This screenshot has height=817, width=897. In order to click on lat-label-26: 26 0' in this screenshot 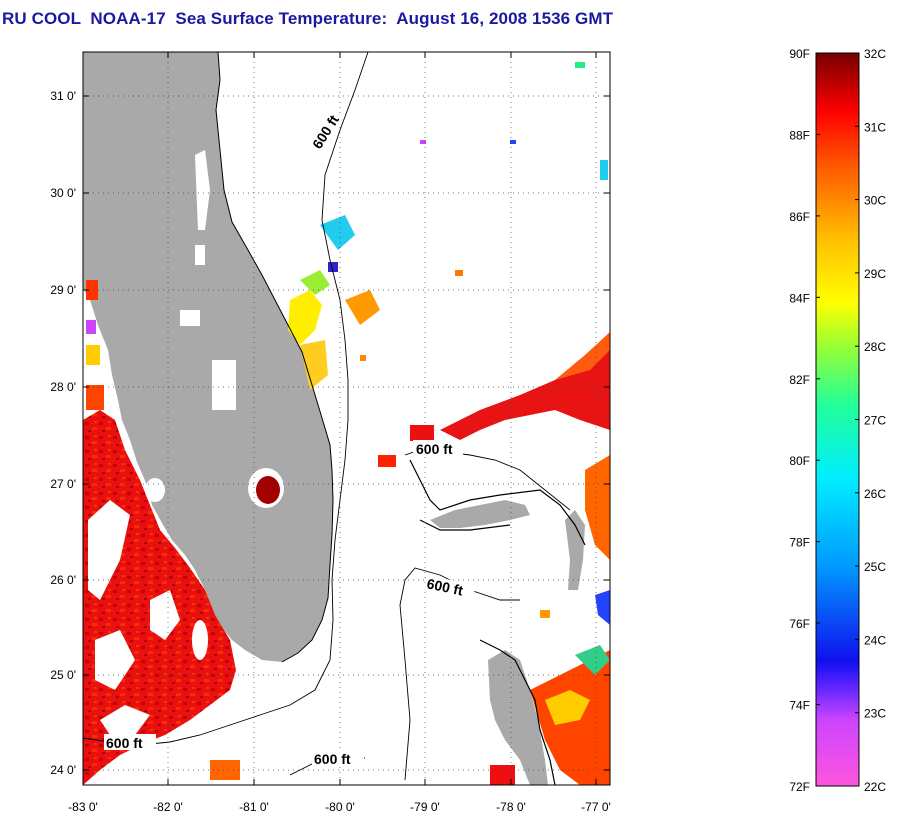, I will do `click(63, 580)`.